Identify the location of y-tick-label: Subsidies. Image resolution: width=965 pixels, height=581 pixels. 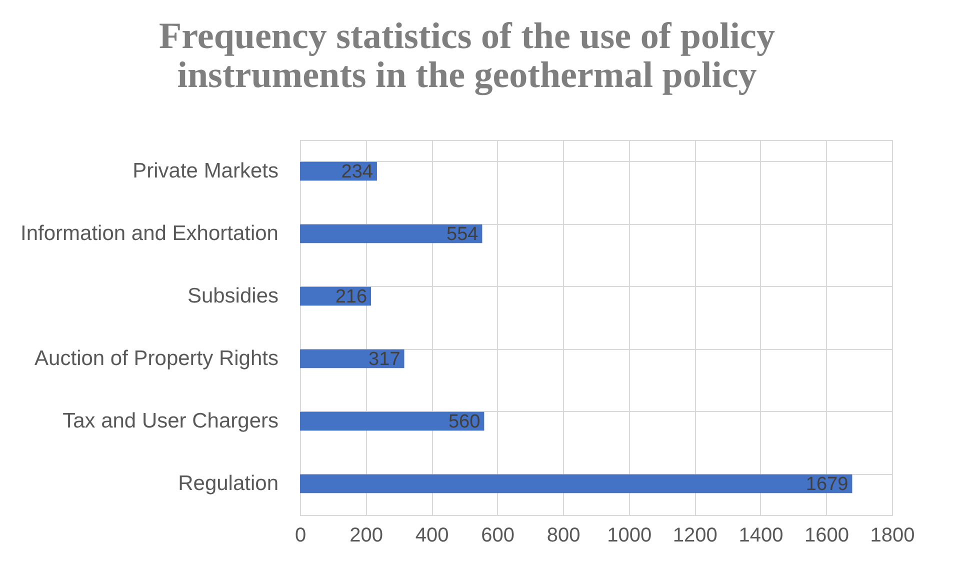
(232, 296).